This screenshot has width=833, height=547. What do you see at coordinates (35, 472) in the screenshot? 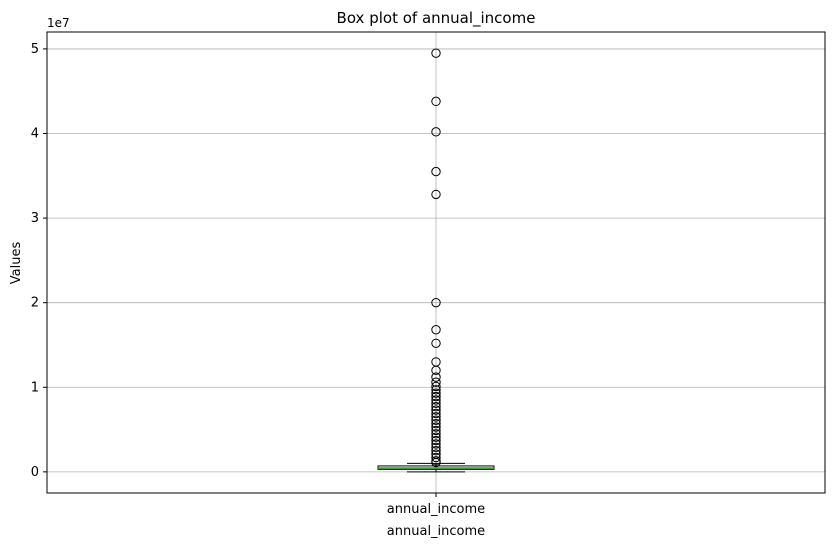
I see `y-tick-label: 0` at bounding box center [35, 472].